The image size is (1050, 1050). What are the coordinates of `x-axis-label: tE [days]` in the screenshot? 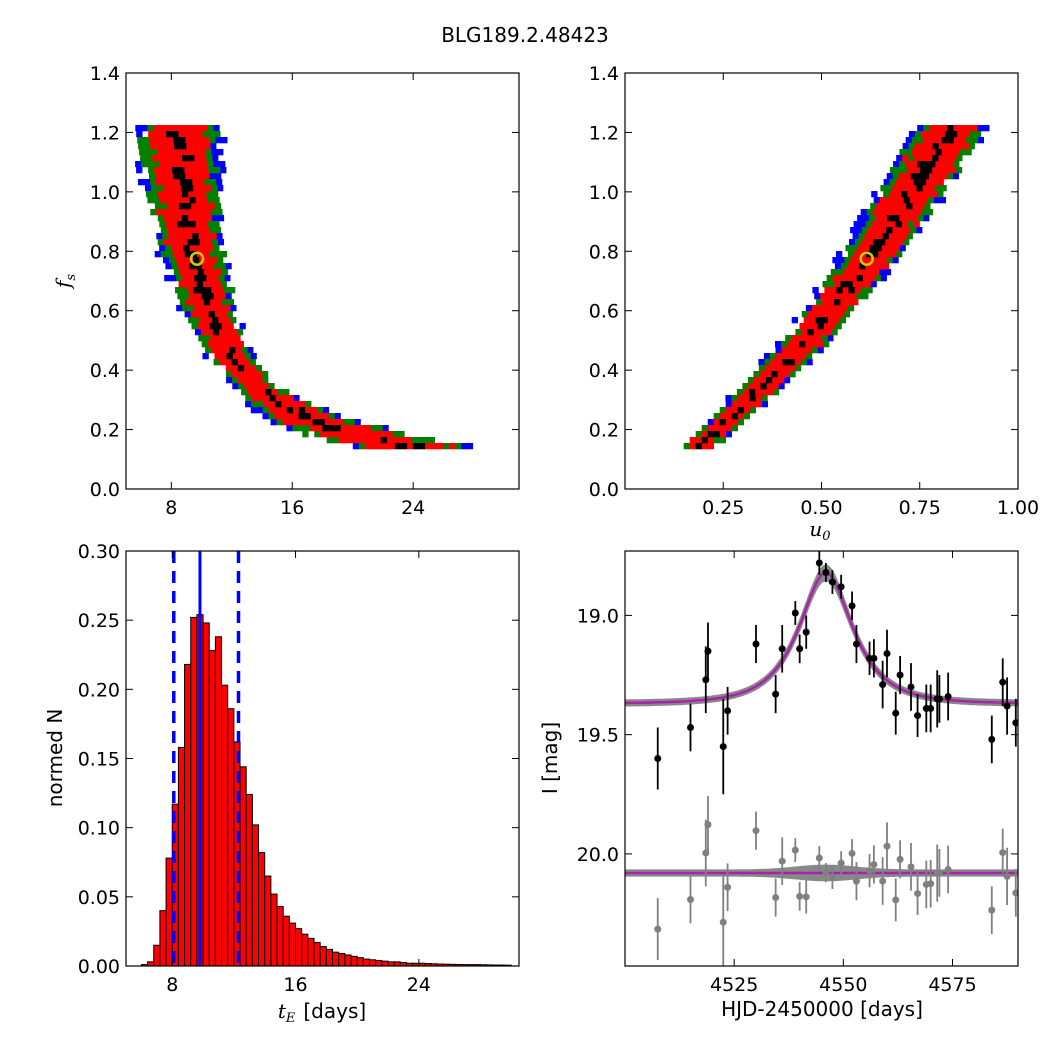 It's located at (322, 1012).